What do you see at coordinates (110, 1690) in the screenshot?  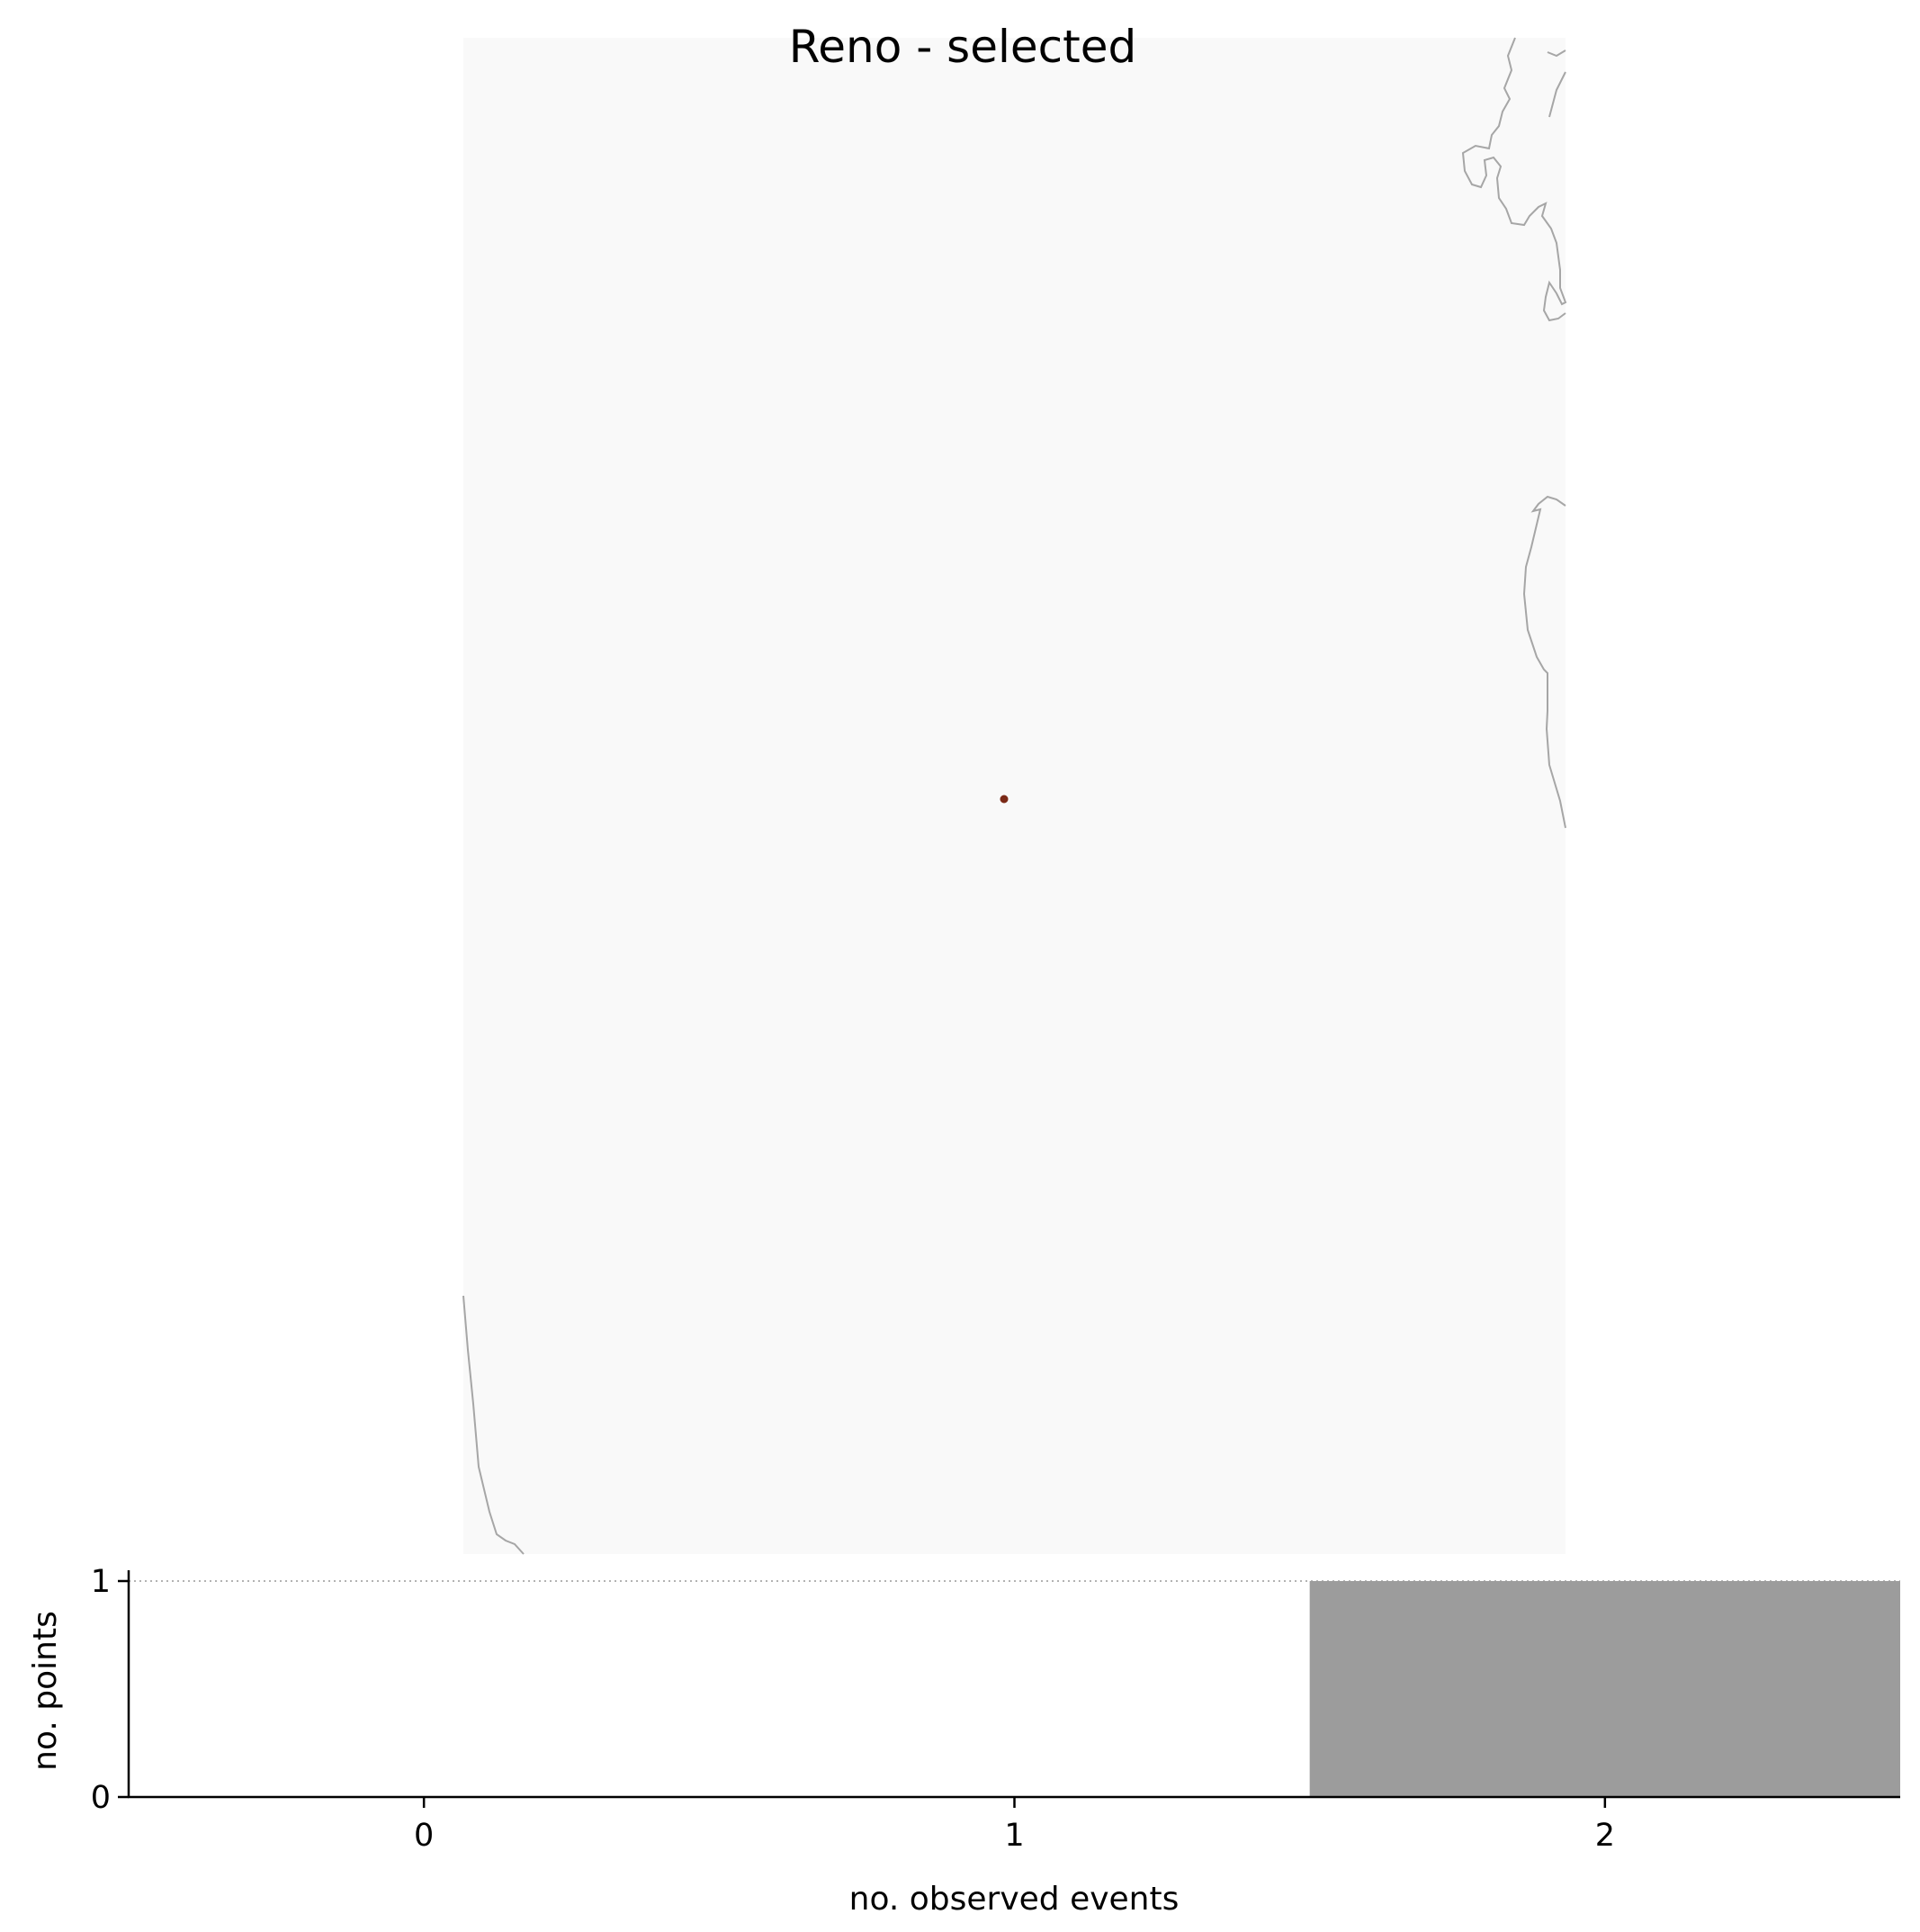 I see `y-ticks-group: 01` at bounding box center [110, 1690].